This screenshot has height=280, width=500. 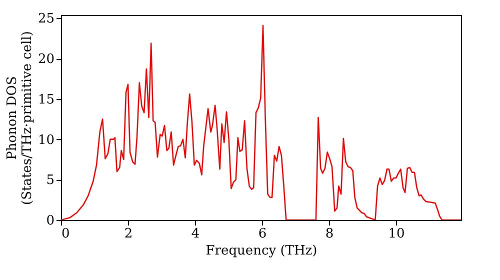 I want to click on x-tick-label: 4, so click(x=195, y=234).